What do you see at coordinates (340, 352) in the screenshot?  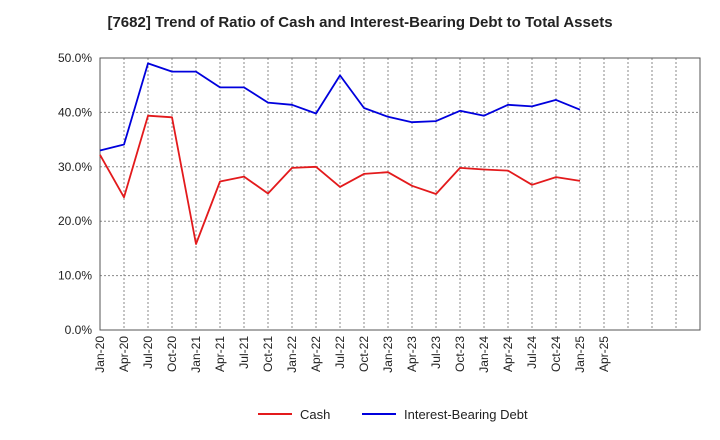 I see `x-tick-label: Jul-22` at bounding box center [340, 352].